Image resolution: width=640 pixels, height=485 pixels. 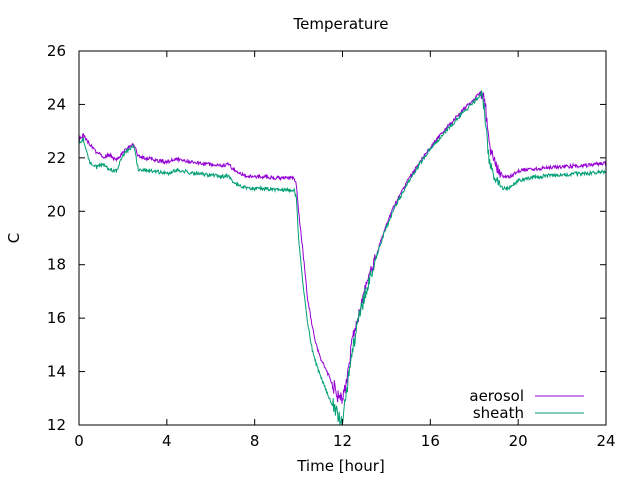 What do you see at coordinates (79, 441) in the screenshot?
I see `x-tick-label: 0` at bounding box center [79, 441].